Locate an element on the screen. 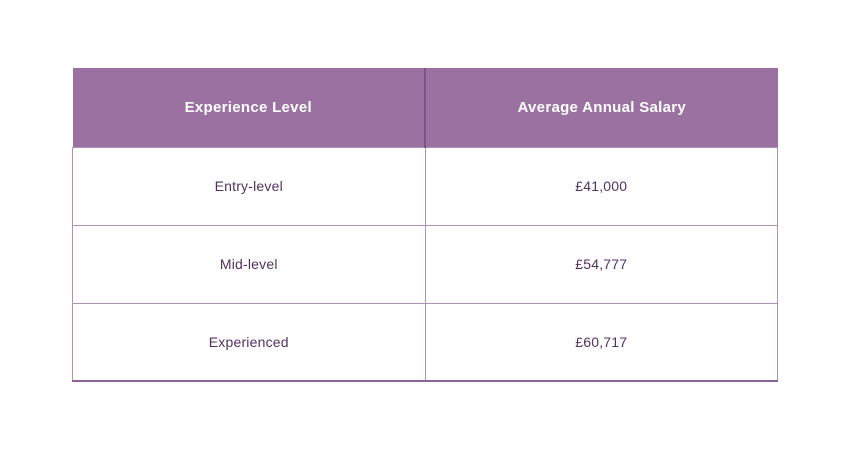 The height and width of the screenshot is (450, 850). header-cell-experience-level: Experience Level is located at coordinates (249, 107).